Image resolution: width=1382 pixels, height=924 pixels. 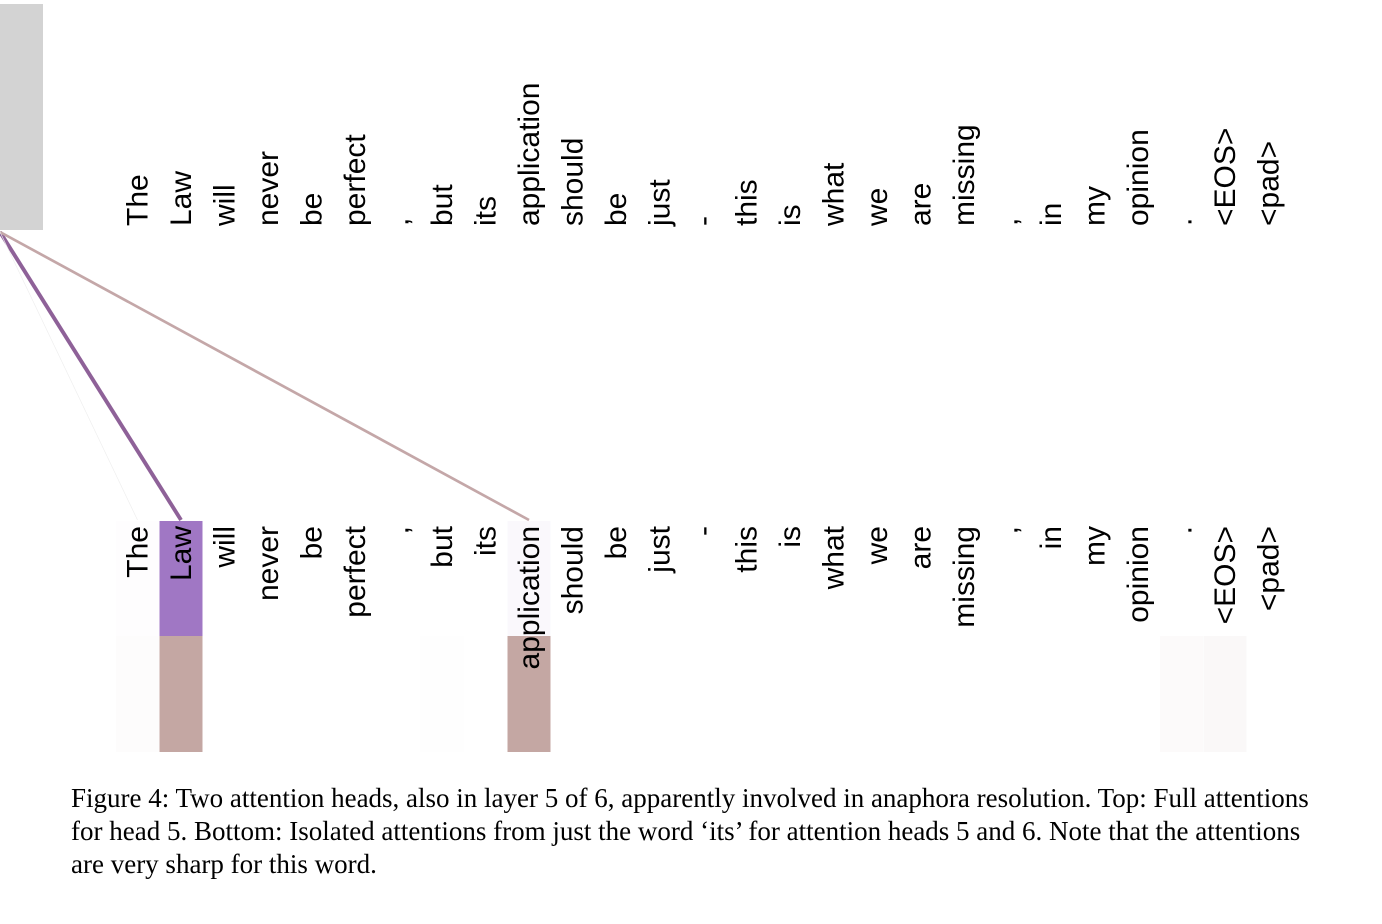 I want to click on bottom-token-label: but, so click(x=442, y=546).